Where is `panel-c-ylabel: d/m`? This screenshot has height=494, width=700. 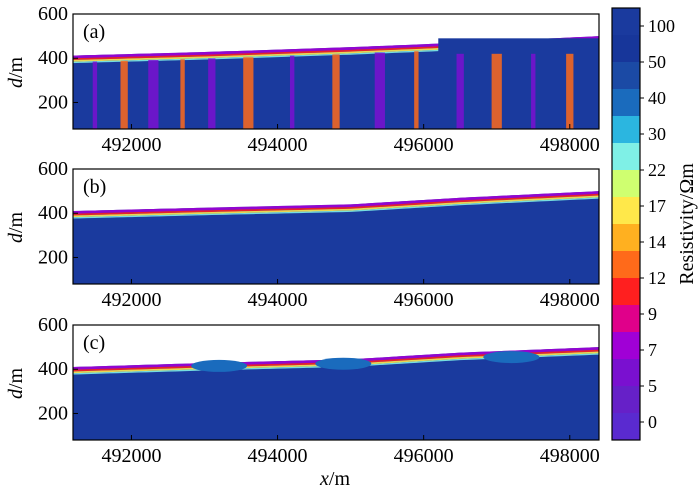 panel-c-ylabel: d/m is located at coordinates (16, 383).